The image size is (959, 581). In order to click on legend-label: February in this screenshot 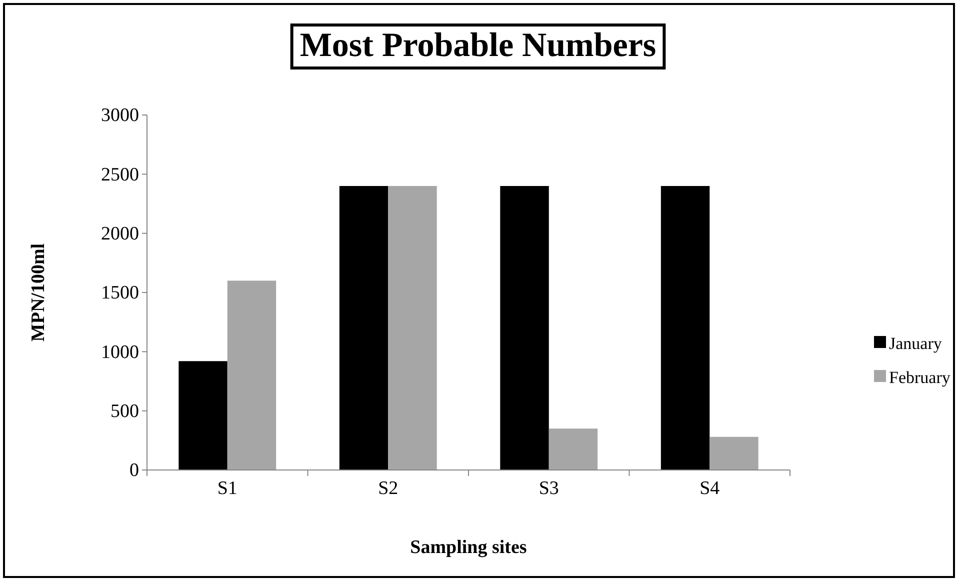, I will do `click(920, 377)`.